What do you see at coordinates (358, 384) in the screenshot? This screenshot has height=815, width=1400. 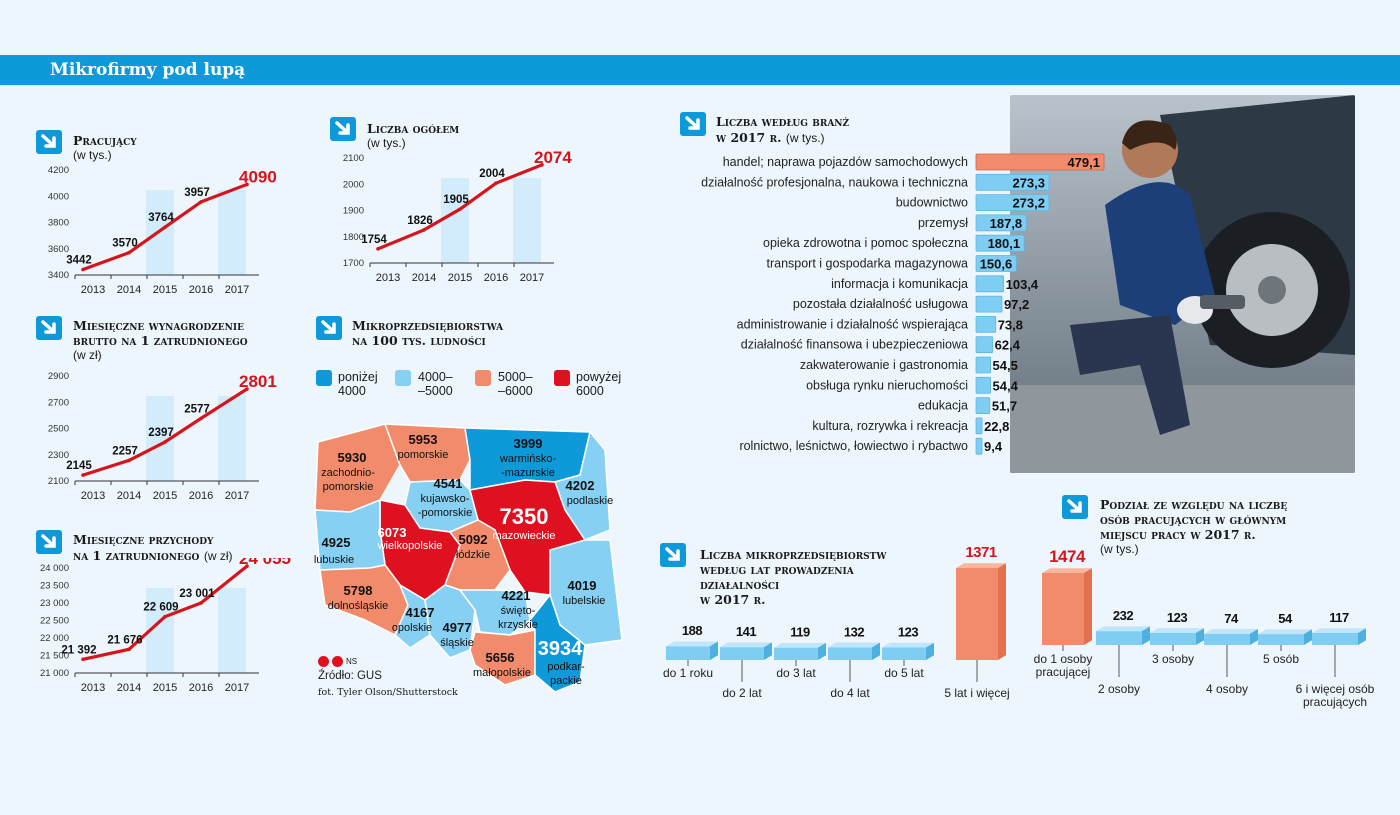 I see `legend-below-4000: poniżej 4000` at bounding box center [358, 384].